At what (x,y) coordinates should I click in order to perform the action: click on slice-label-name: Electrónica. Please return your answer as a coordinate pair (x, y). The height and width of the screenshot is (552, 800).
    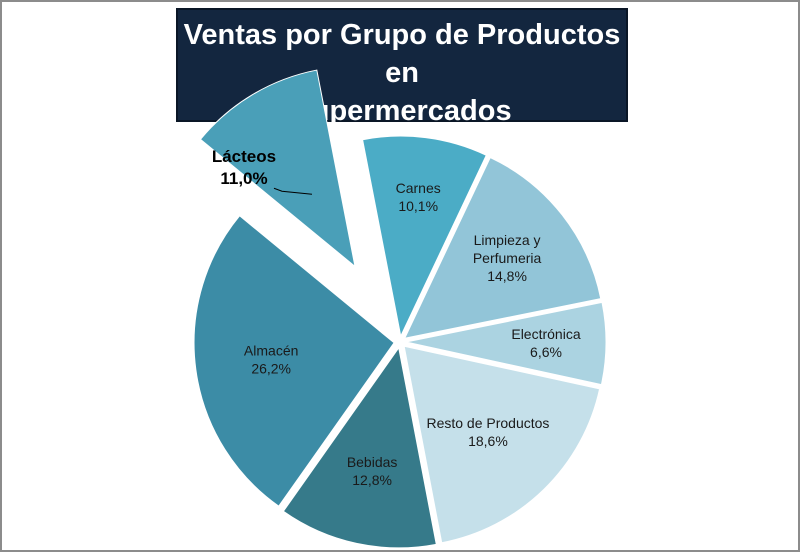
    Looking at the image, I should click on (545, 334).